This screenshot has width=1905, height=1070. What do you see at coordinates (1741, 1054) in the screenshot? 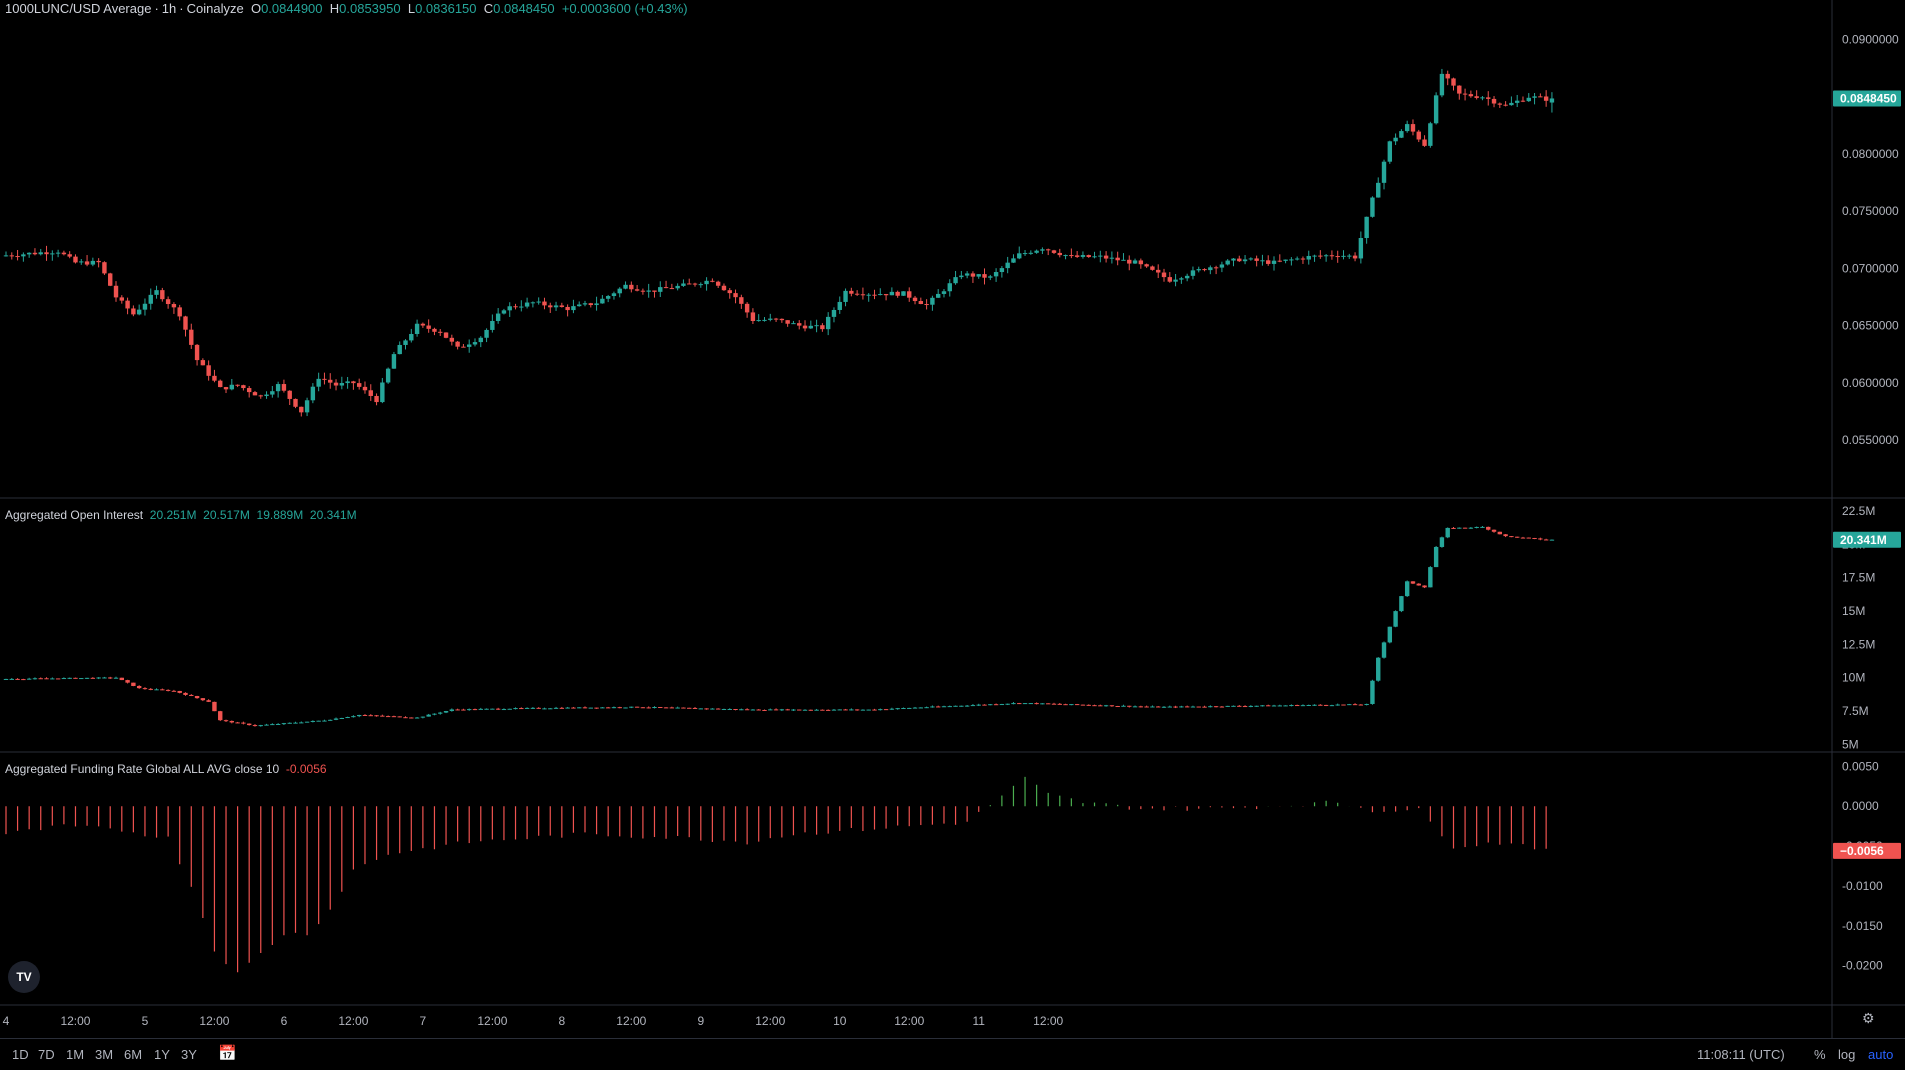
I see `utc-clock: 11:08:11 (UTC)` at bounding box center [1741, 1054].